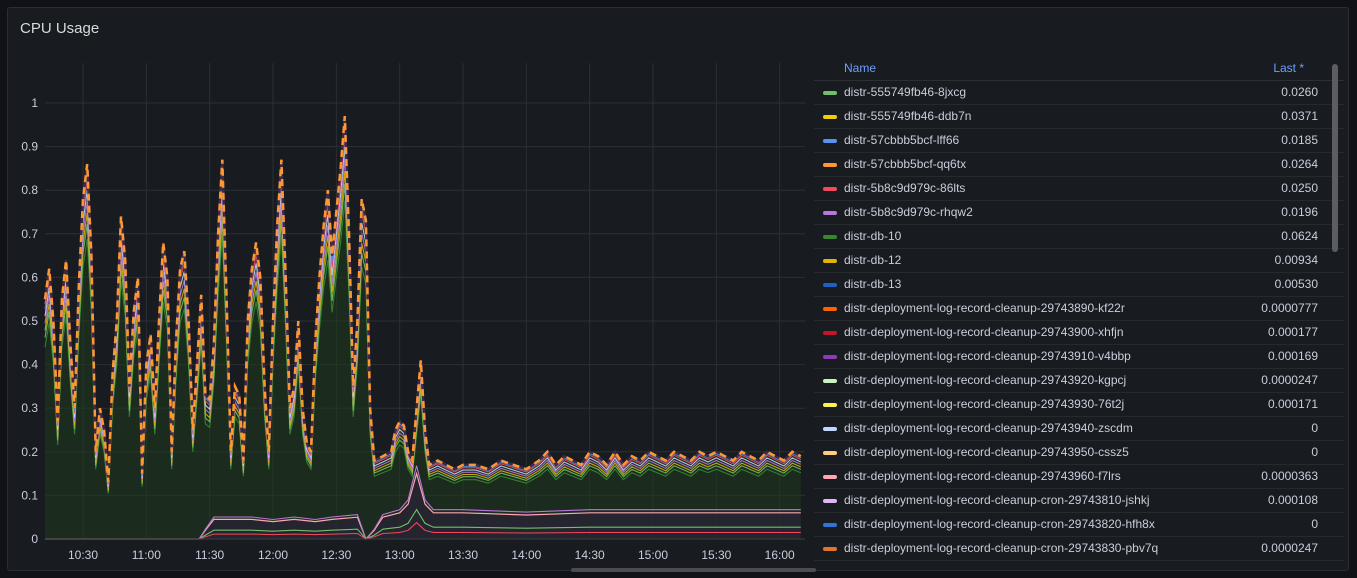  I want to click on legend-series-name: distr-5b8c9d979c-86lts, so click(905, 188).